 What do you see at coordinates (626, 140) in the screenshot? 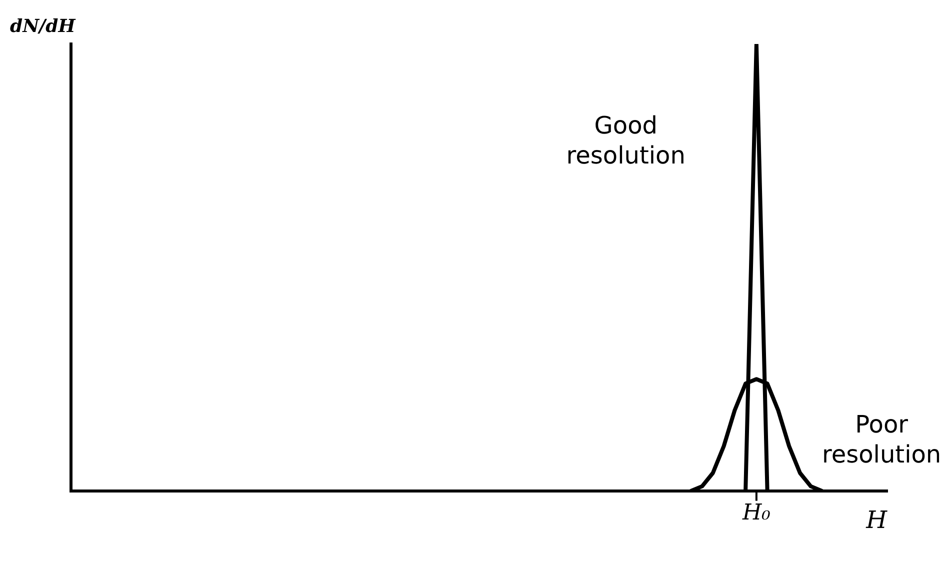
I see `text: Good resolution` at bounding box center [626, 140].